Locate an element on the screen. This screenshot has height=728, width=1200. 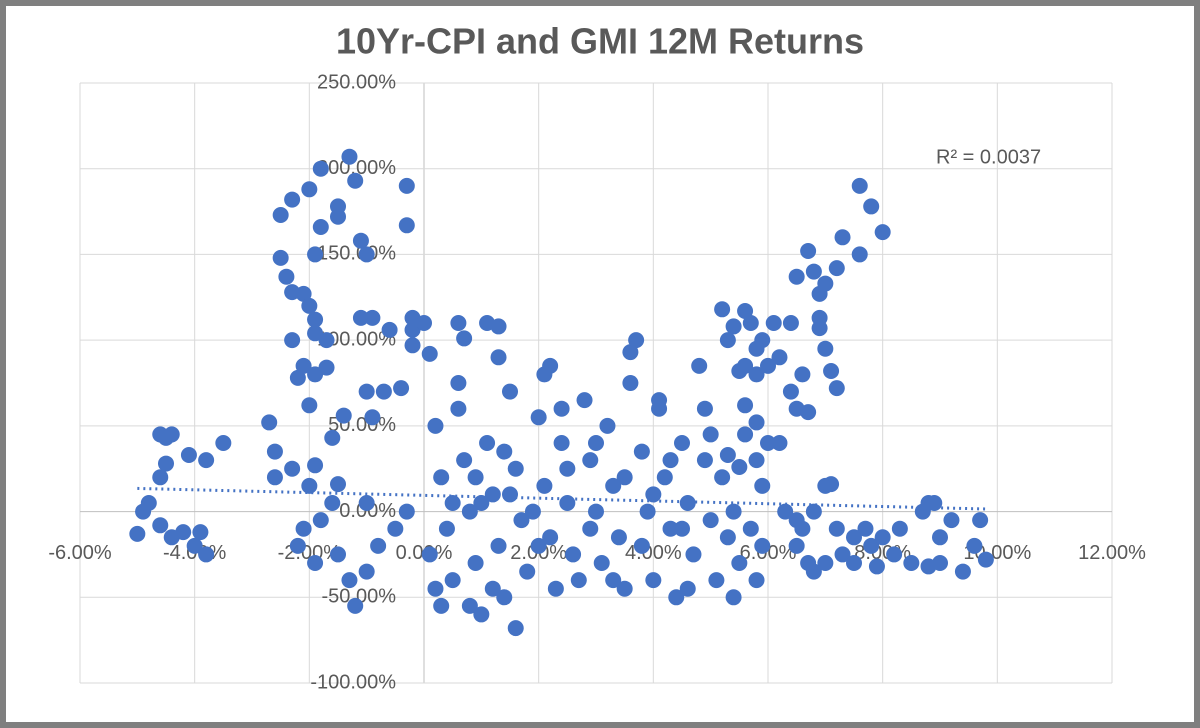
x-tick-label: 4.00% is located at coordinates (653, 553).